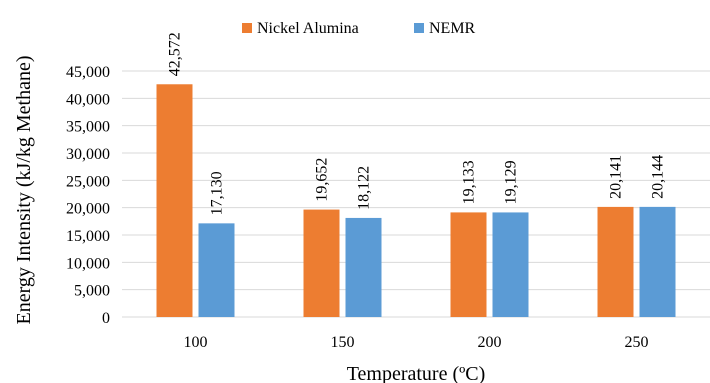 Image resolution: width=710 pixels, height=383 pixels. I want to click on legend-label: Nickel Alumina, so click(308, 28).